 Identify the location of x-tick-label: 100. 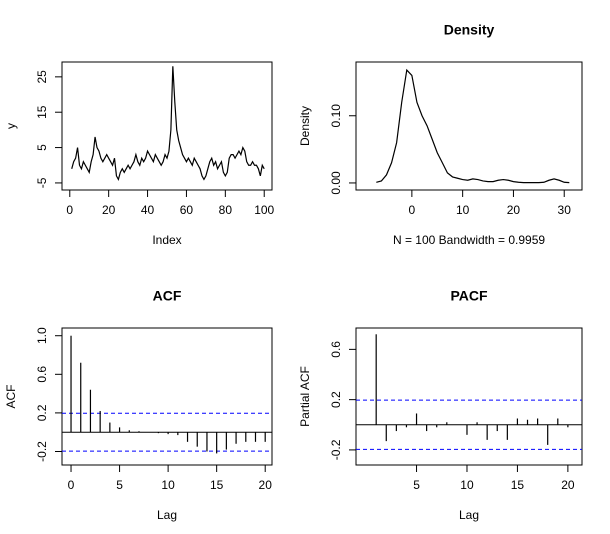
(264, 210).